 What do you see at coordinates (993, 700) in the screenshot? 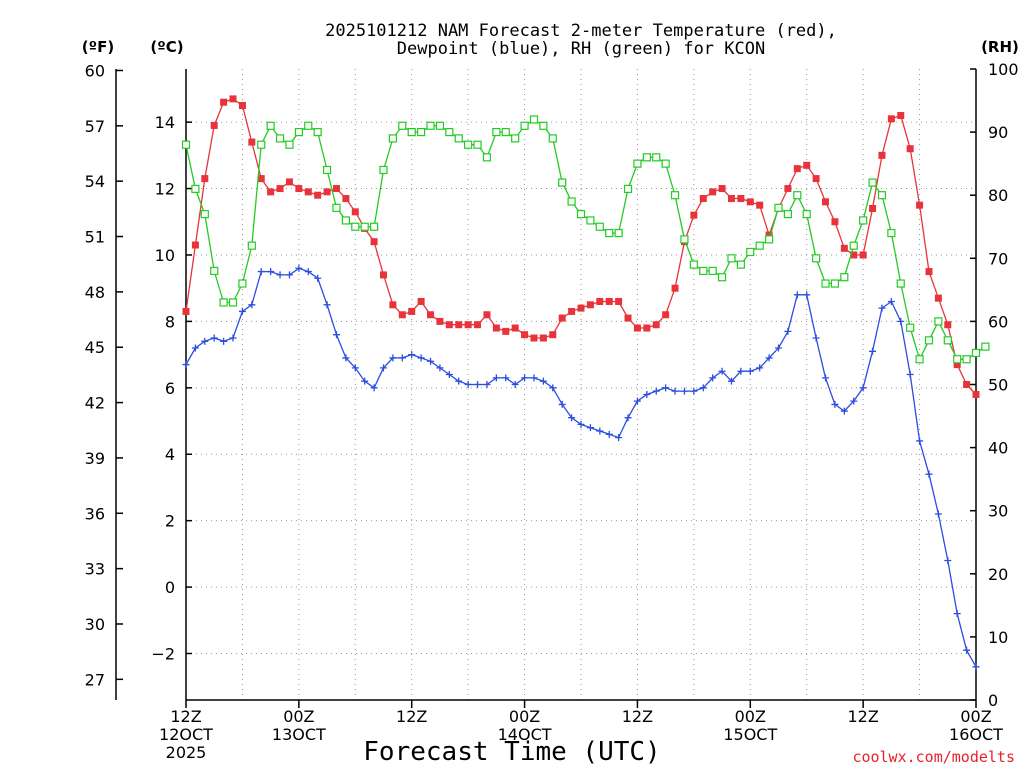
I see `rh-tick-label: 0` at bounding box center [993, 700].